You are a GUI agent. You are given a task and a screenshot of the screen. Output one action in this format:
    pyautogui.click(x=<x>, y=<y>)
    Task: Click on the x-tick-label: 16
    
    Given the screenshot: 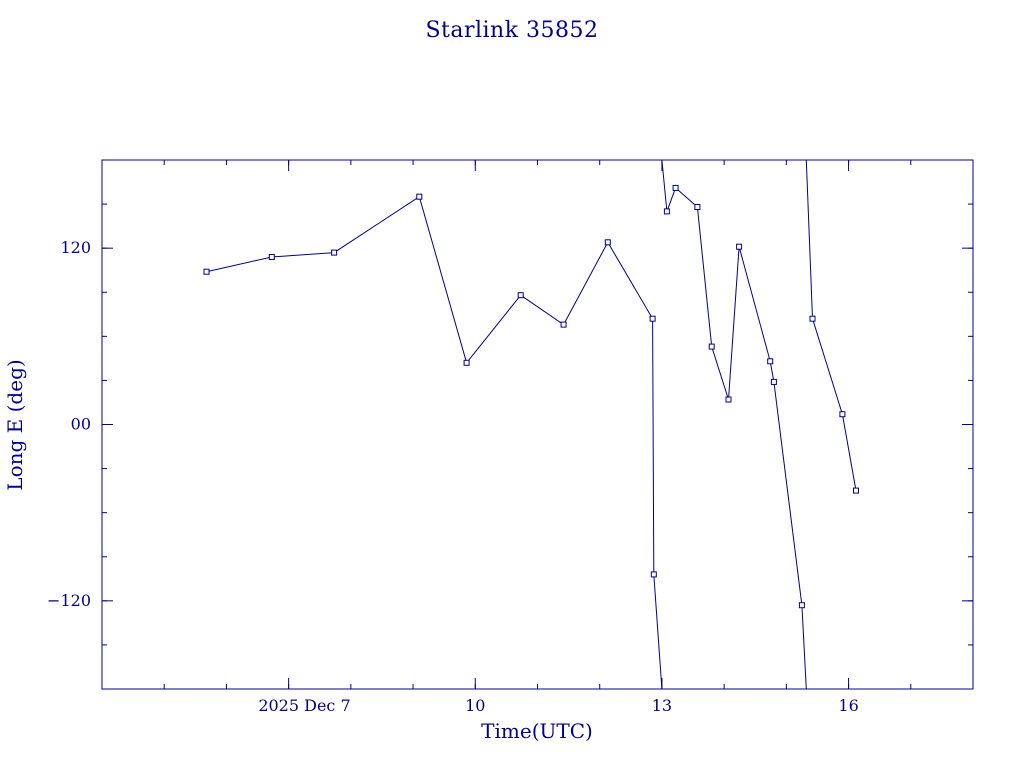 What is the action you would take?
    pyautogui.click(x=848, y=705)
    